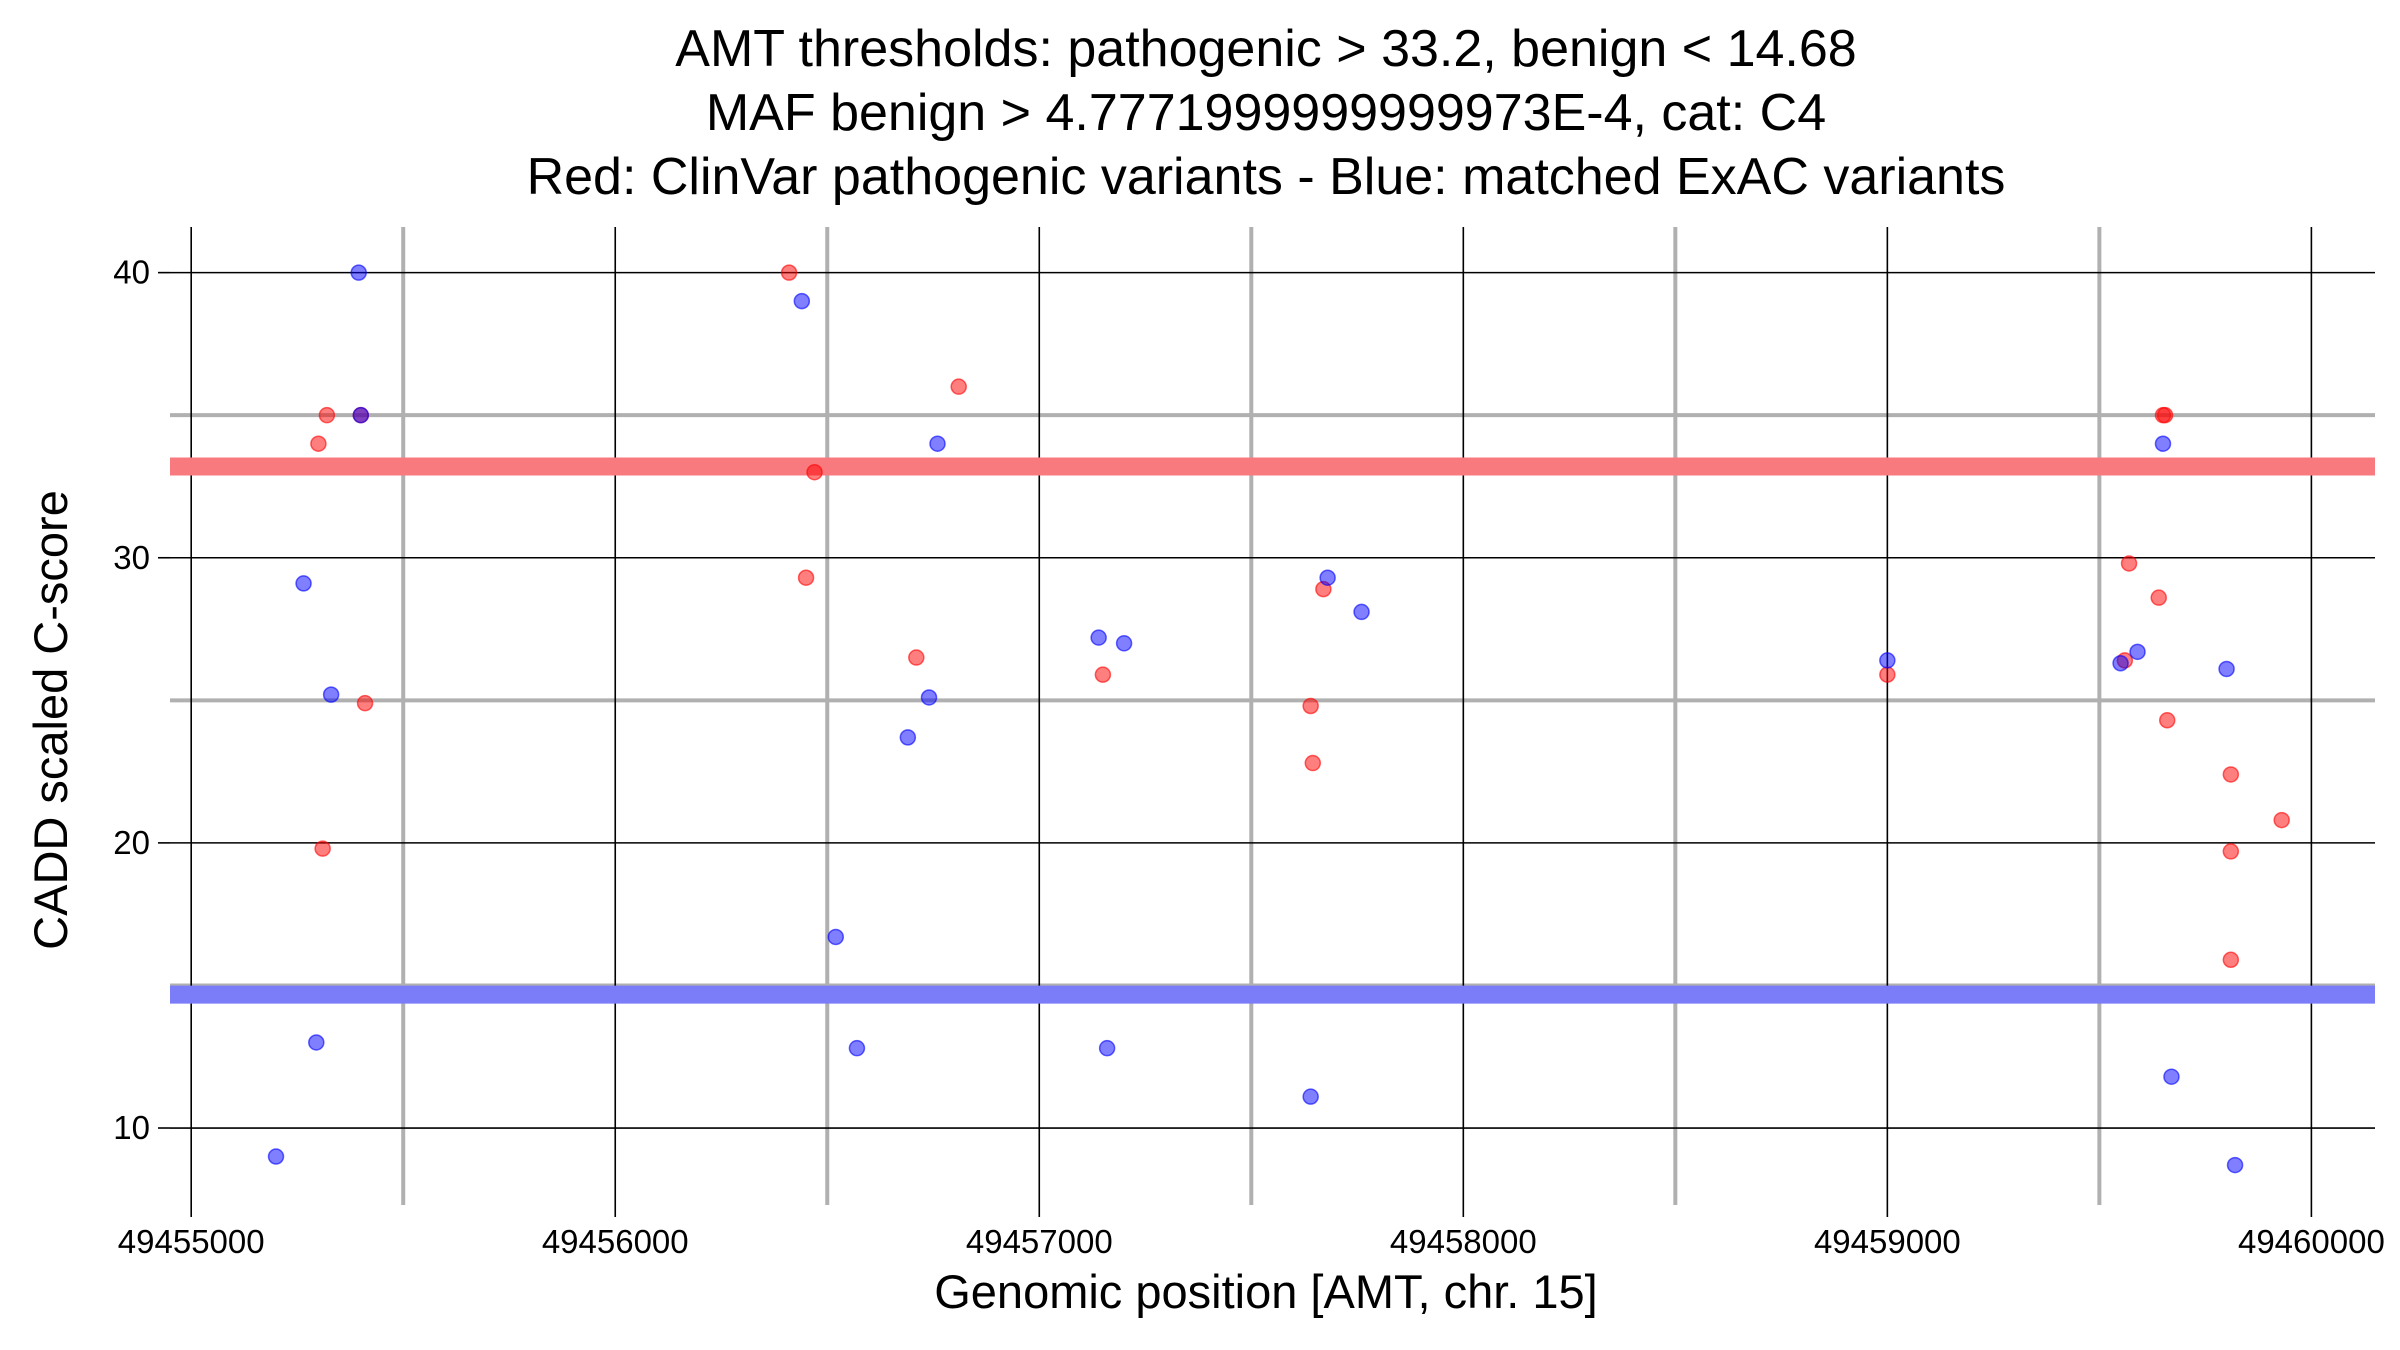 This screenshot has height=1350, width=2400. I want to click on x-tick-label: 49459000, so click(1887, 1241).